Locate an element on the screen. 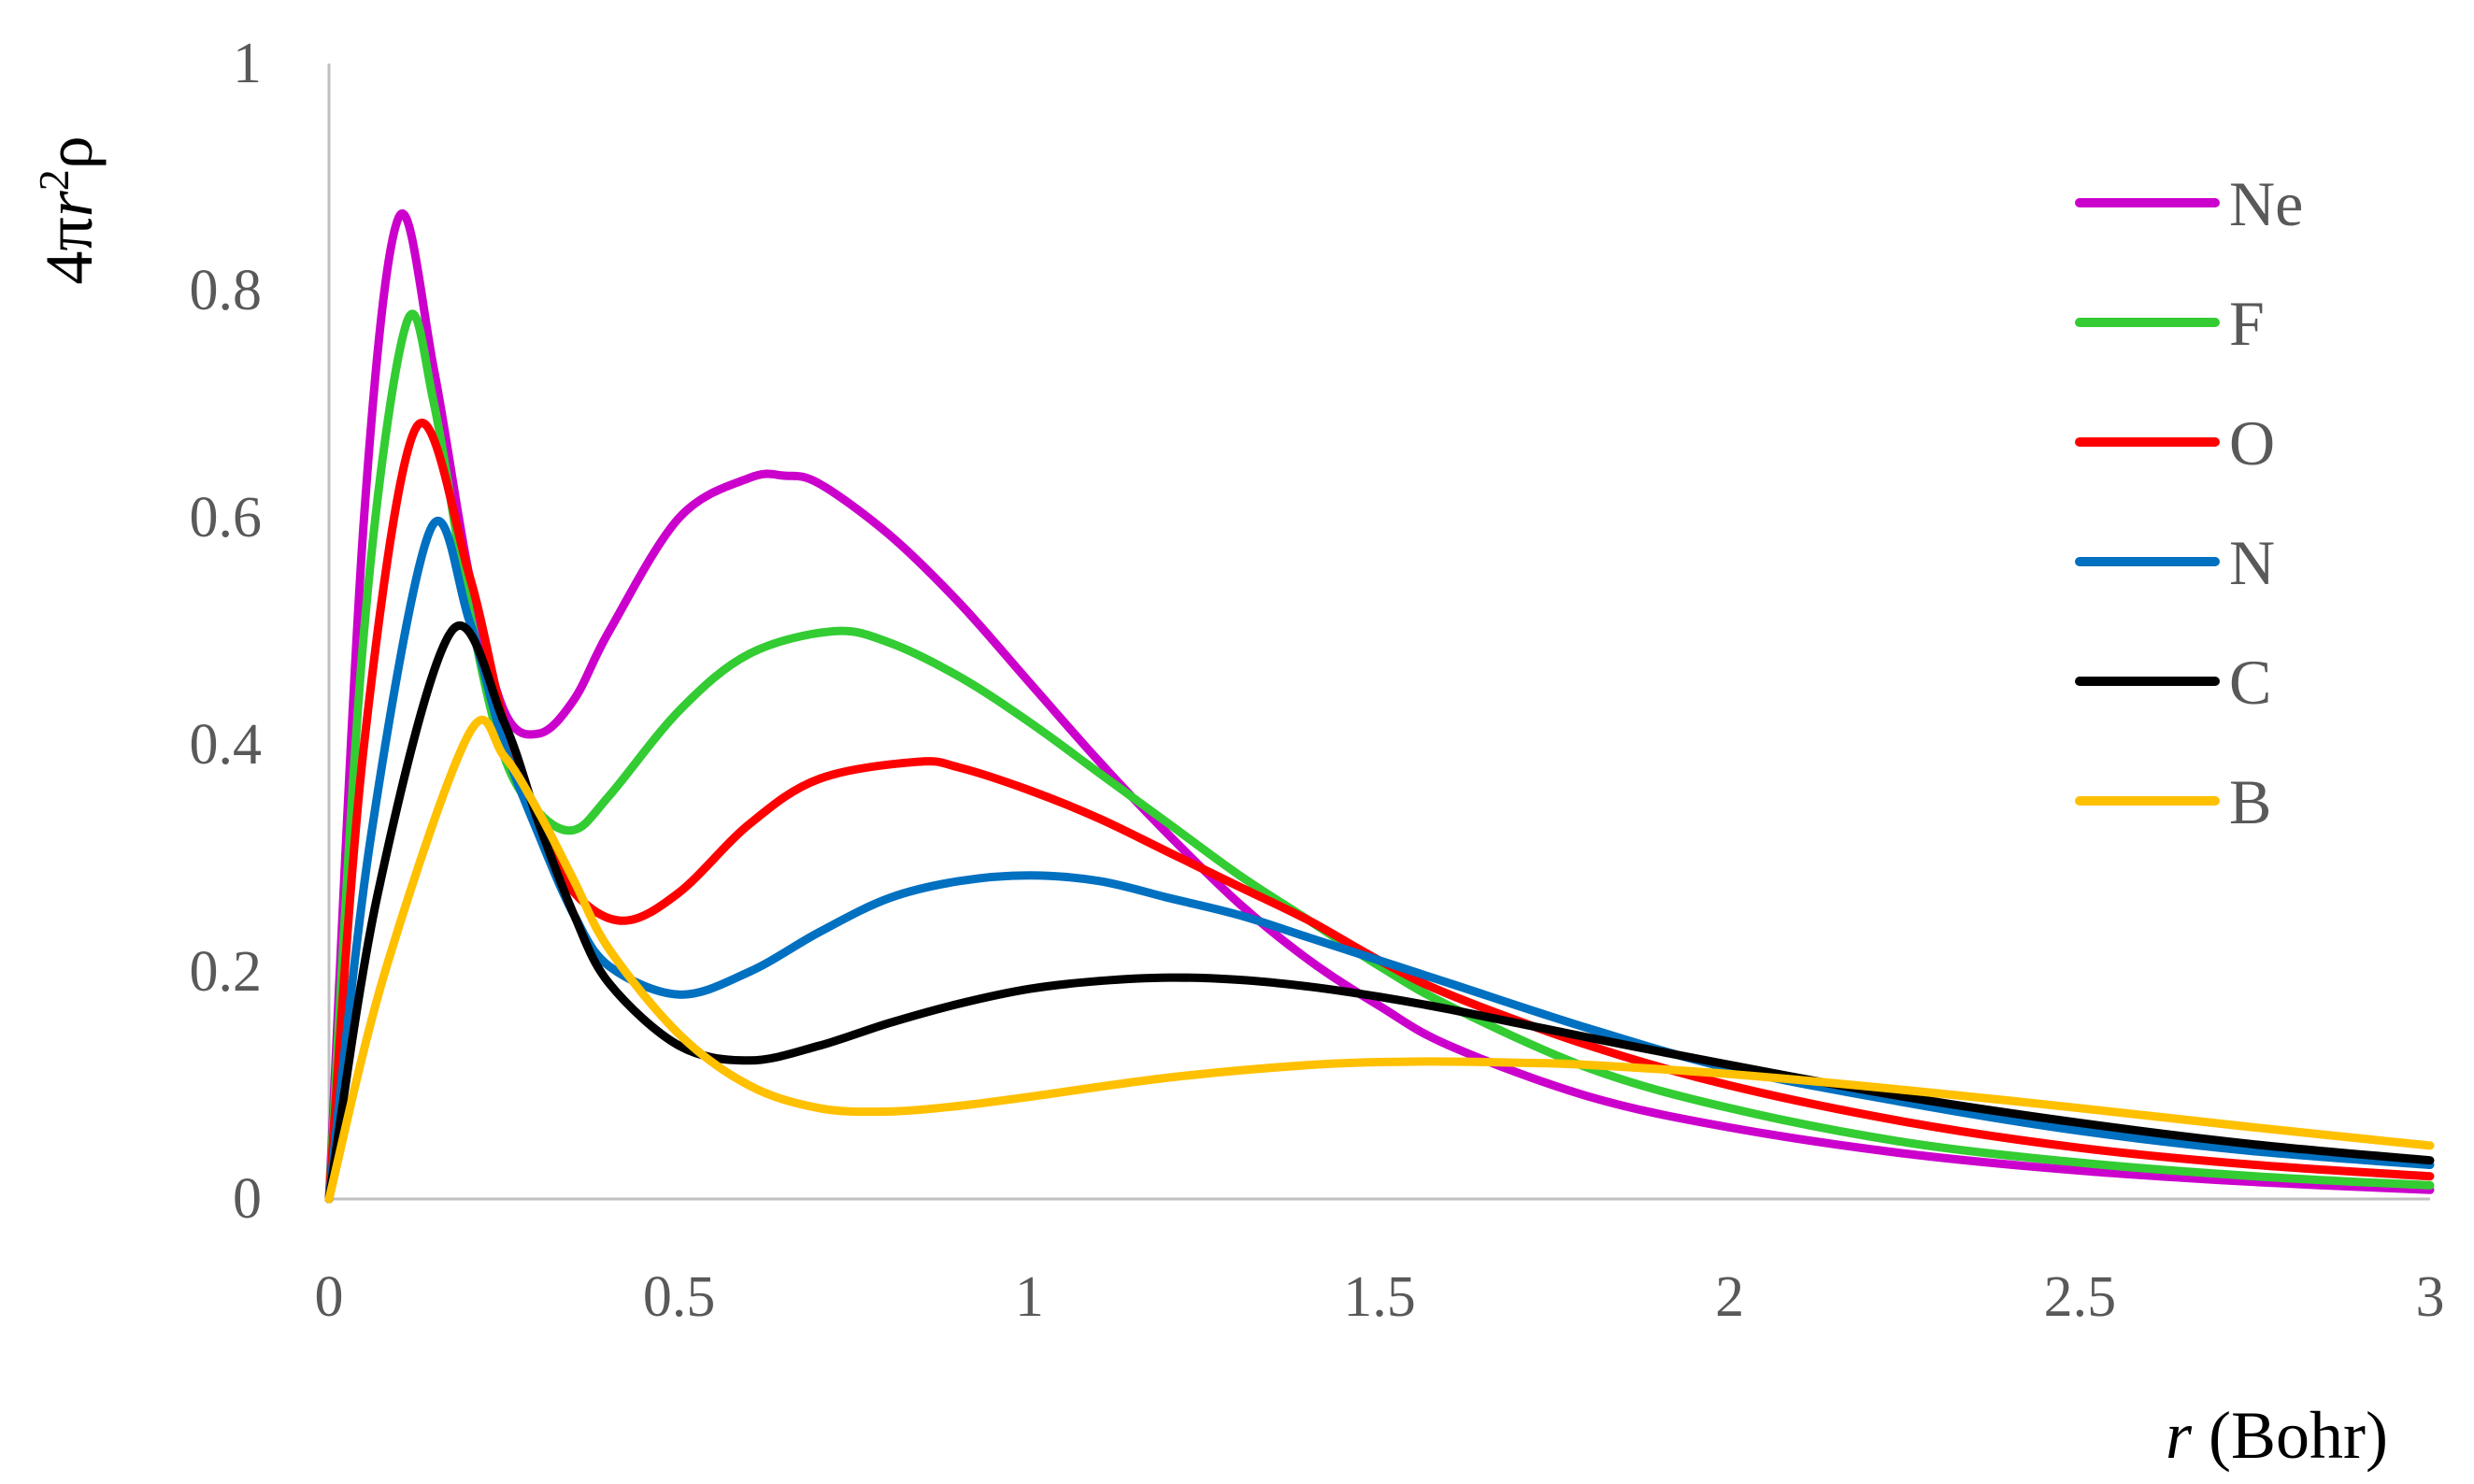 The width and height of the screenshot is (2474, 1484). x-tick-label: 1 is located at coordinates (1029, 1297).